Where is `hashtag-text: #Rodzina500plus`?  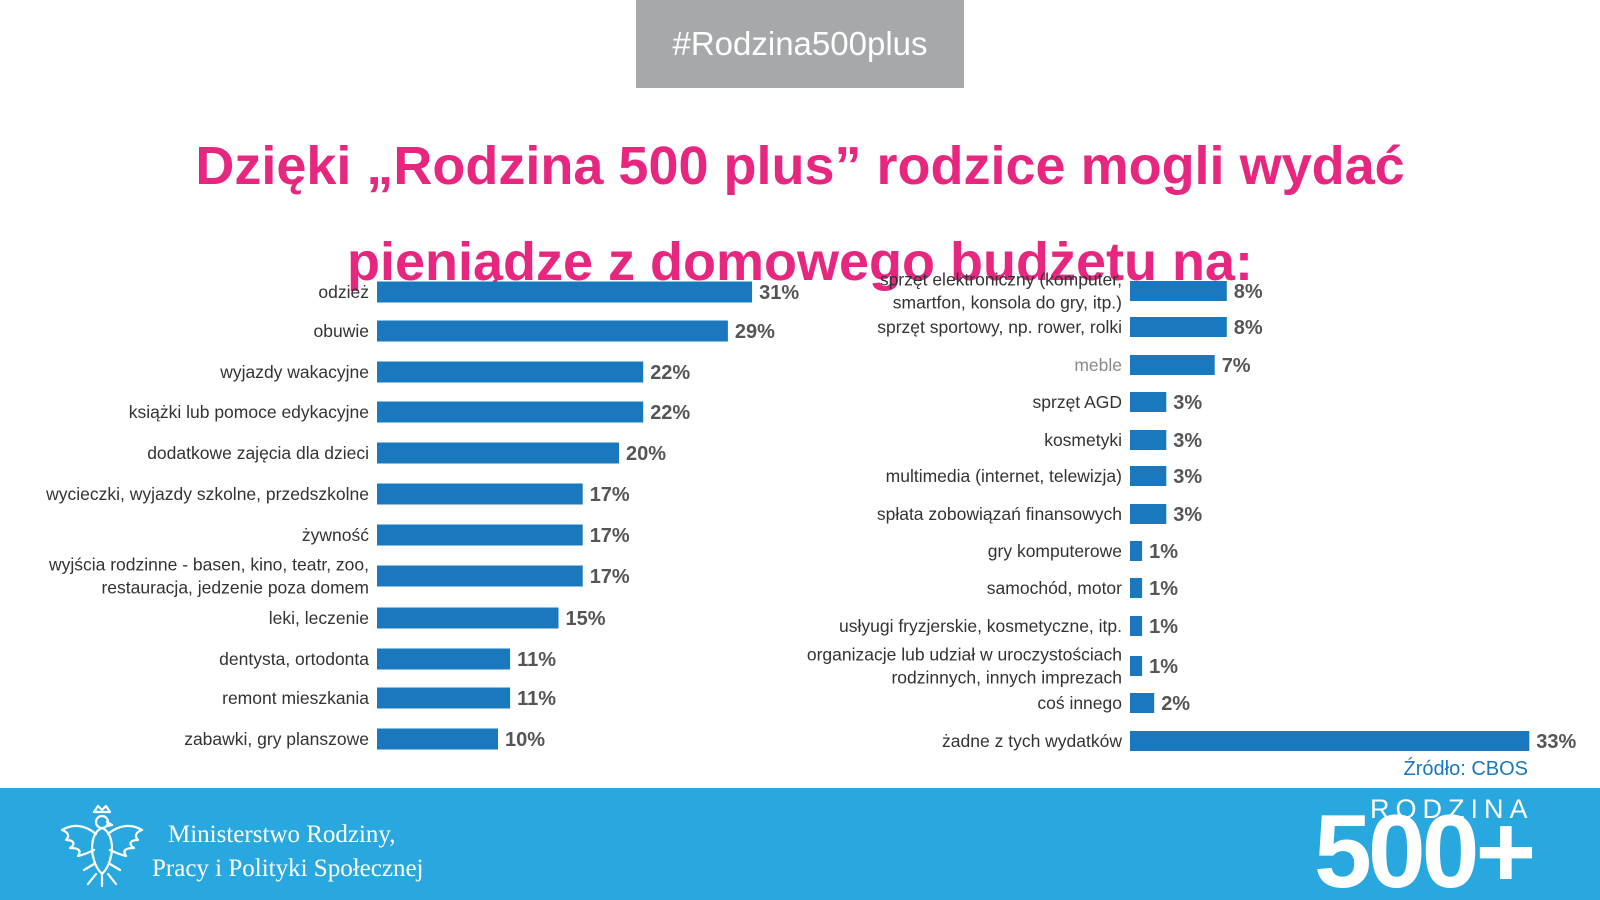 hashtag-text: #Rodzina500plus is located at coordinates (800, 43).